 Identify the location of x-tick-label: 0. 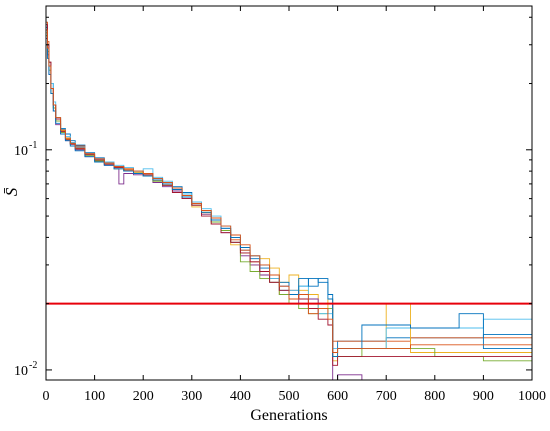
(46, 396).